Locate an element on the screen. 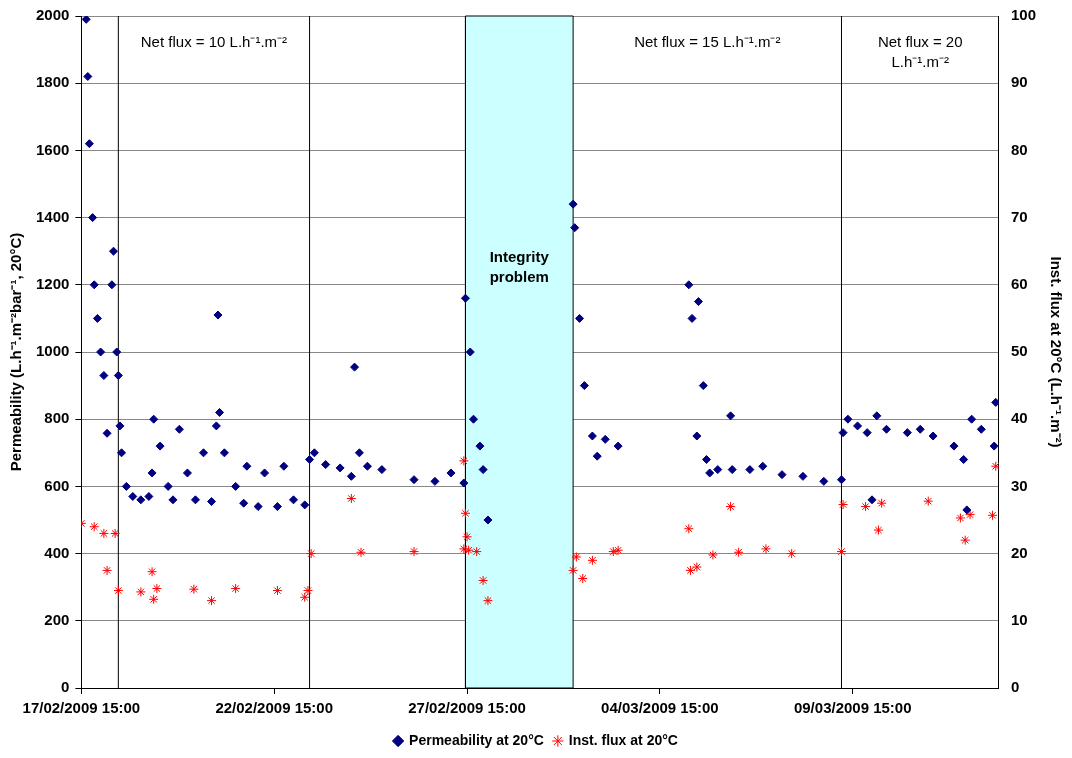 This screenshot has height=758, width=1072. y-tick-label: 2000 is located at coordinates (52, 15).